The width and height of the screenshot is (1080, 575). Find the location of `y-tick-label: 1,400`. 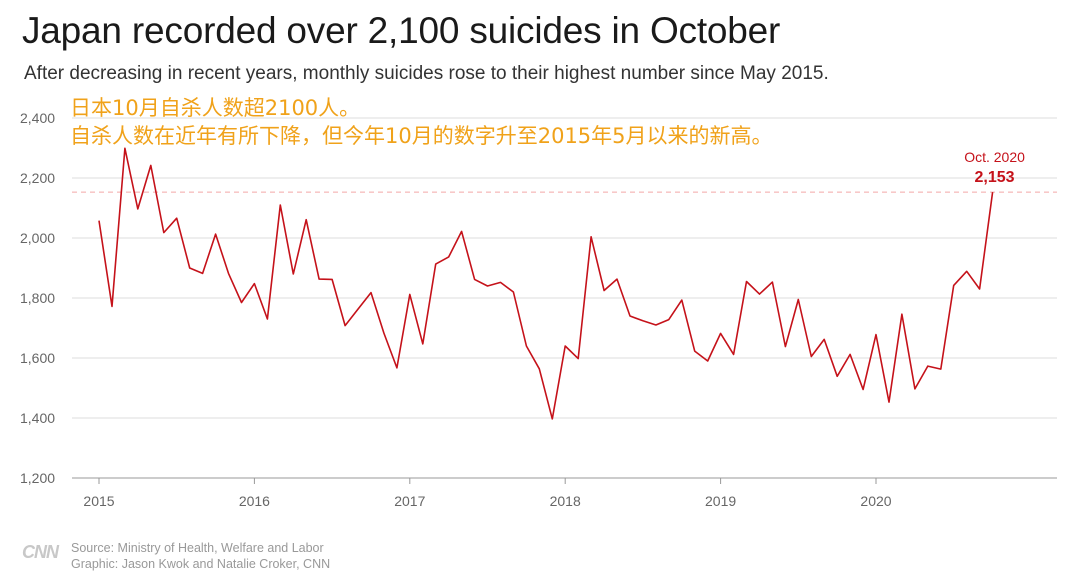

y-tick-label: 1,400 is located at coordinates (37, 418).